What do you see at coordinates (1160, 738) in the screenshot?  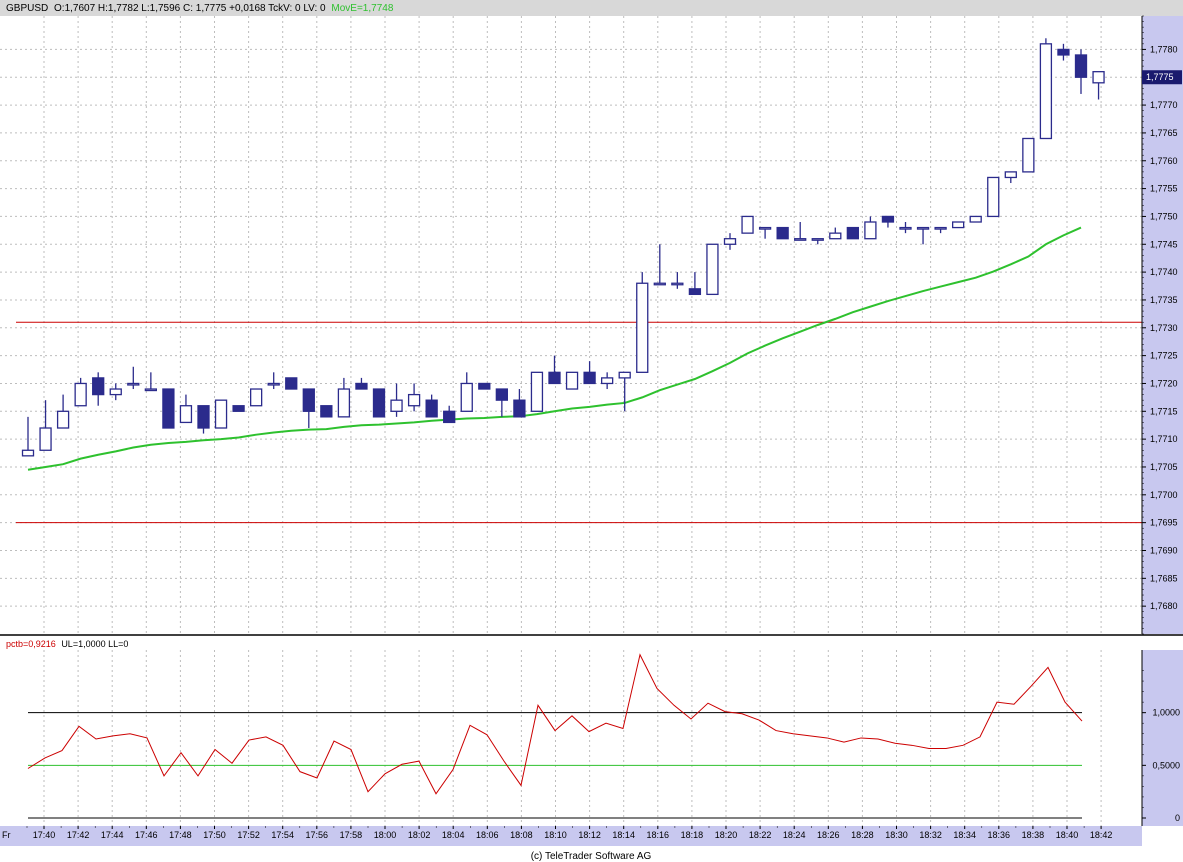 I see `indicator-axis-ticks: 0 0,5000 1,0000` at bounding box center [1160, 738].